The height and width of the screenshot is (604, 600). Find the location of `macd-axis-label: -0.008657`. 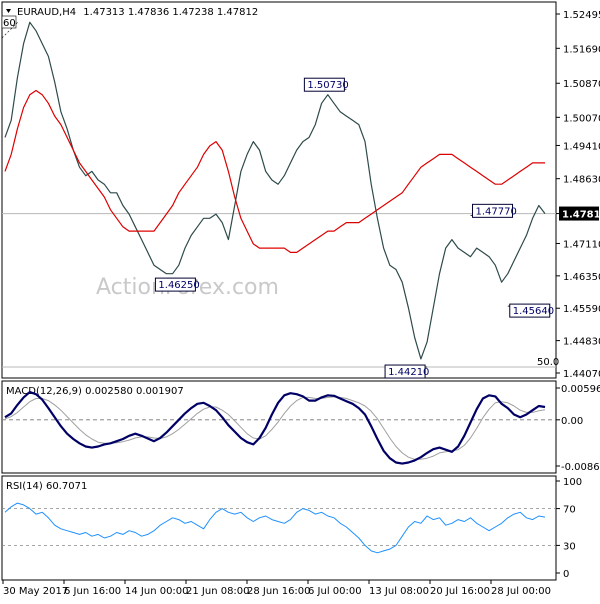

macd-axis-label: -0.008657 is located at coordinates (580, 467).